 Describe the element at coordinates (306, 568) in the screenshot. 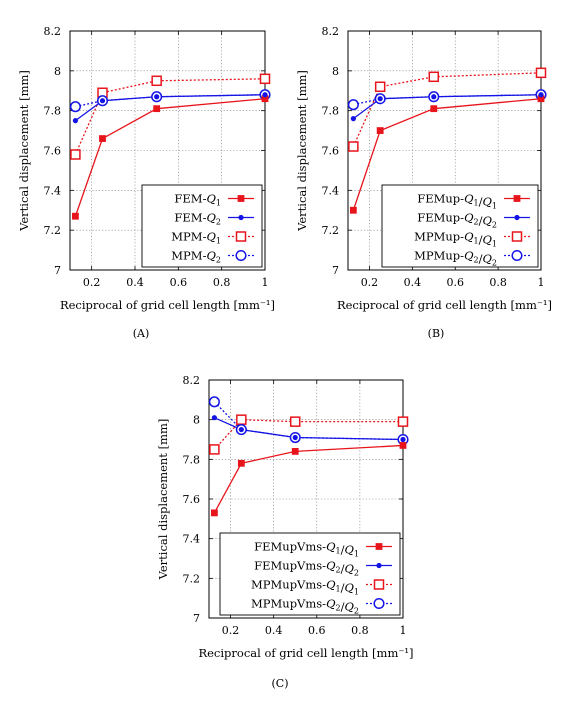

I see `legend-entry-femupvms-q2-q2: FEMupVms-Q2/Q2` at that location.